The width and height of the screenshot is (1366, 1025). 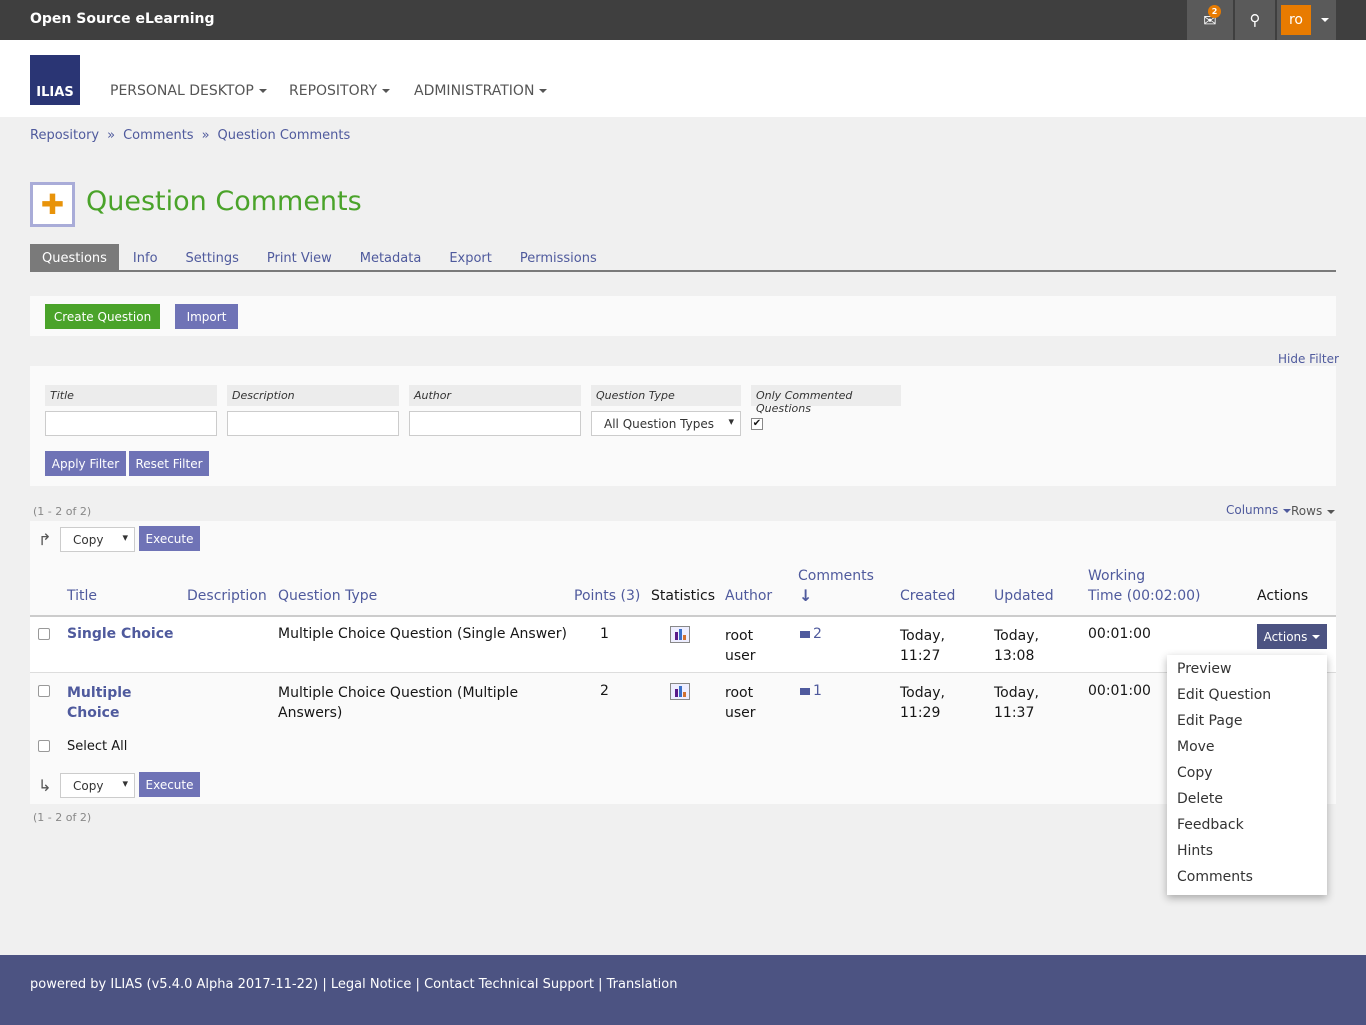 What do you see at coordinates (333, 91) in the screenshot?
I see `nav-label: REPOSITORY` at bounding box center [333, 91].